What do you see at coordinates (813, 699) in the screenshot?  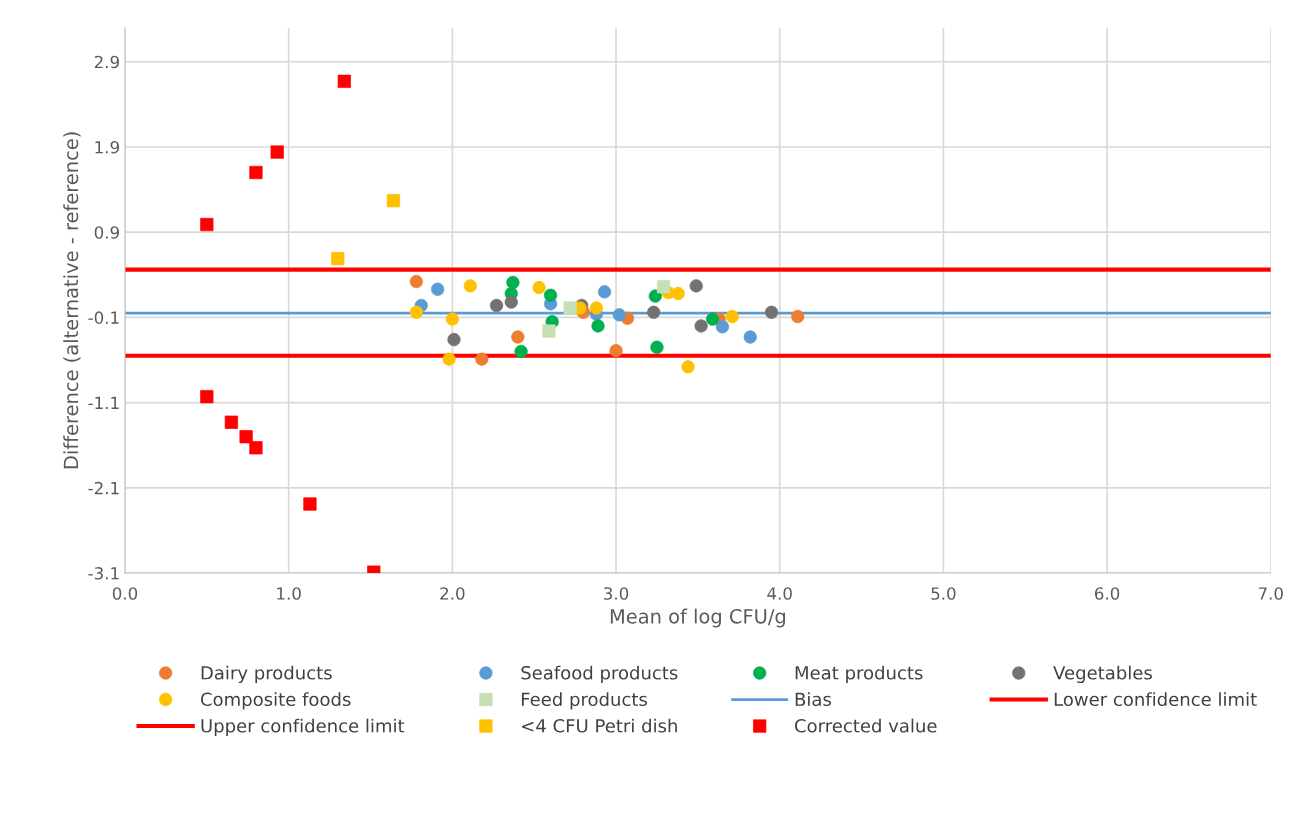 I see `legend-label: Bias` at bounding box center [813, 699].